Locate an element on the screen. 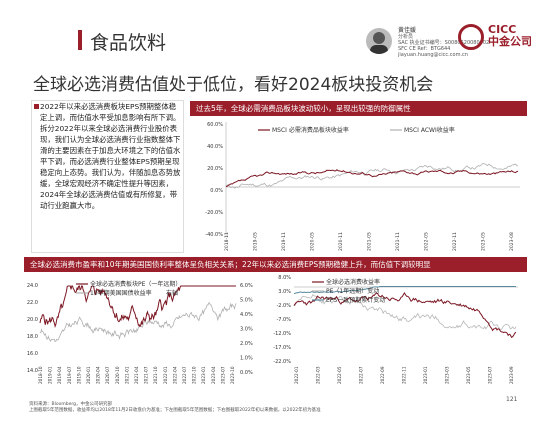  chart3-eps-line is located at coordinates (404, 290).